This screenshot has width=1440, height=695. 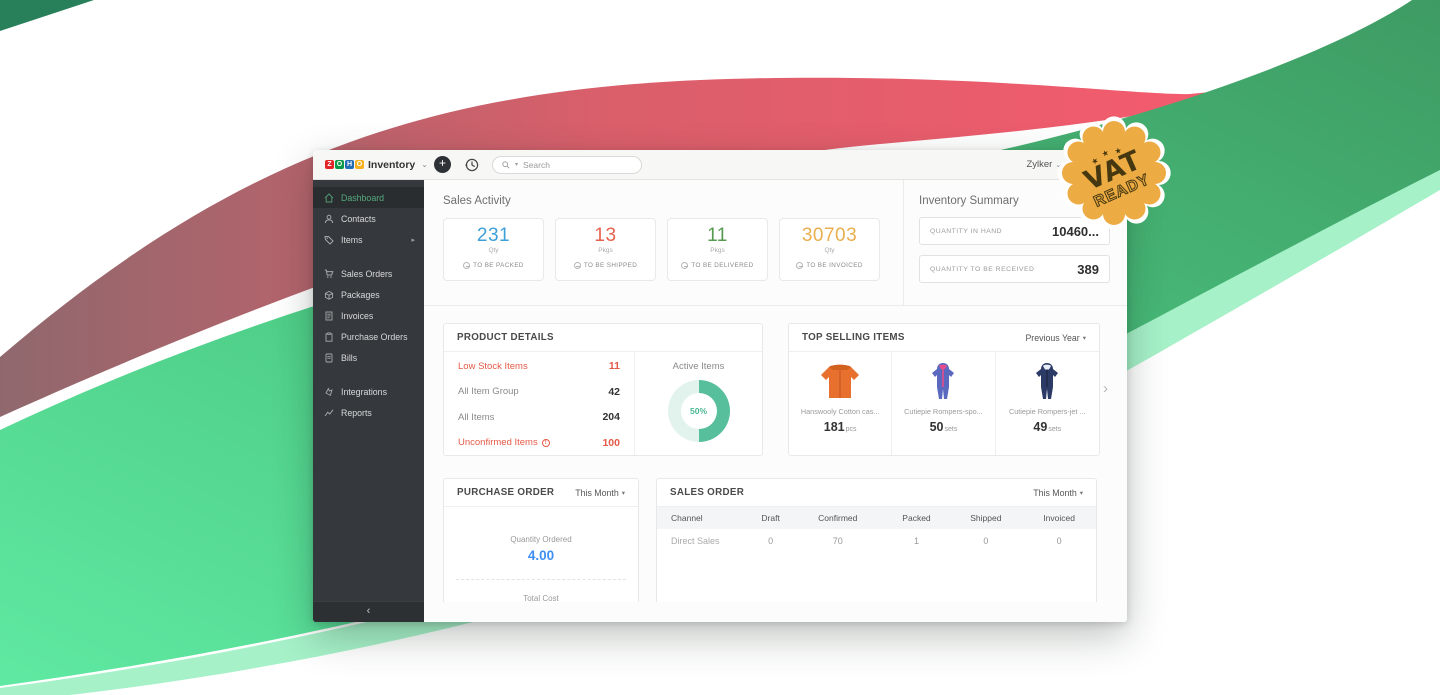 I want to click on table-cell: Direct Sales, so click(x=695, y=541).